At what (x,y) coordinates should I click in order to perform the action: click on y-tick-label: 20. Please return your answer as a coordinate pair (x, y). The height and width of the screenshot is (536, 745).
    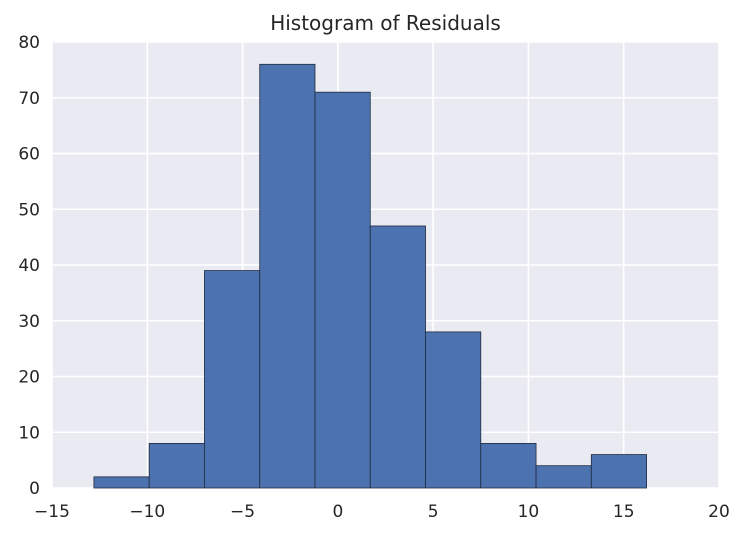
    Looking at the image, I should click on (29, 378).